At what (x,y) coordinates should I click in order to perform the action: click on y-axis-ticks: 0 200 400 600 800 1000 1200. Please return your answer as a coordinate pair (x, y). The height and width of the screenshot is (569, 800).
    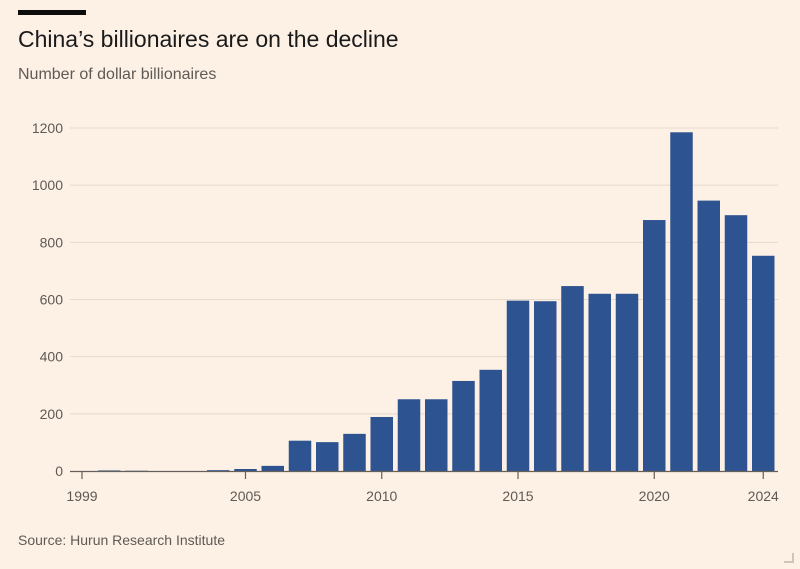
    Looking at the image, I should click on (47, 299).